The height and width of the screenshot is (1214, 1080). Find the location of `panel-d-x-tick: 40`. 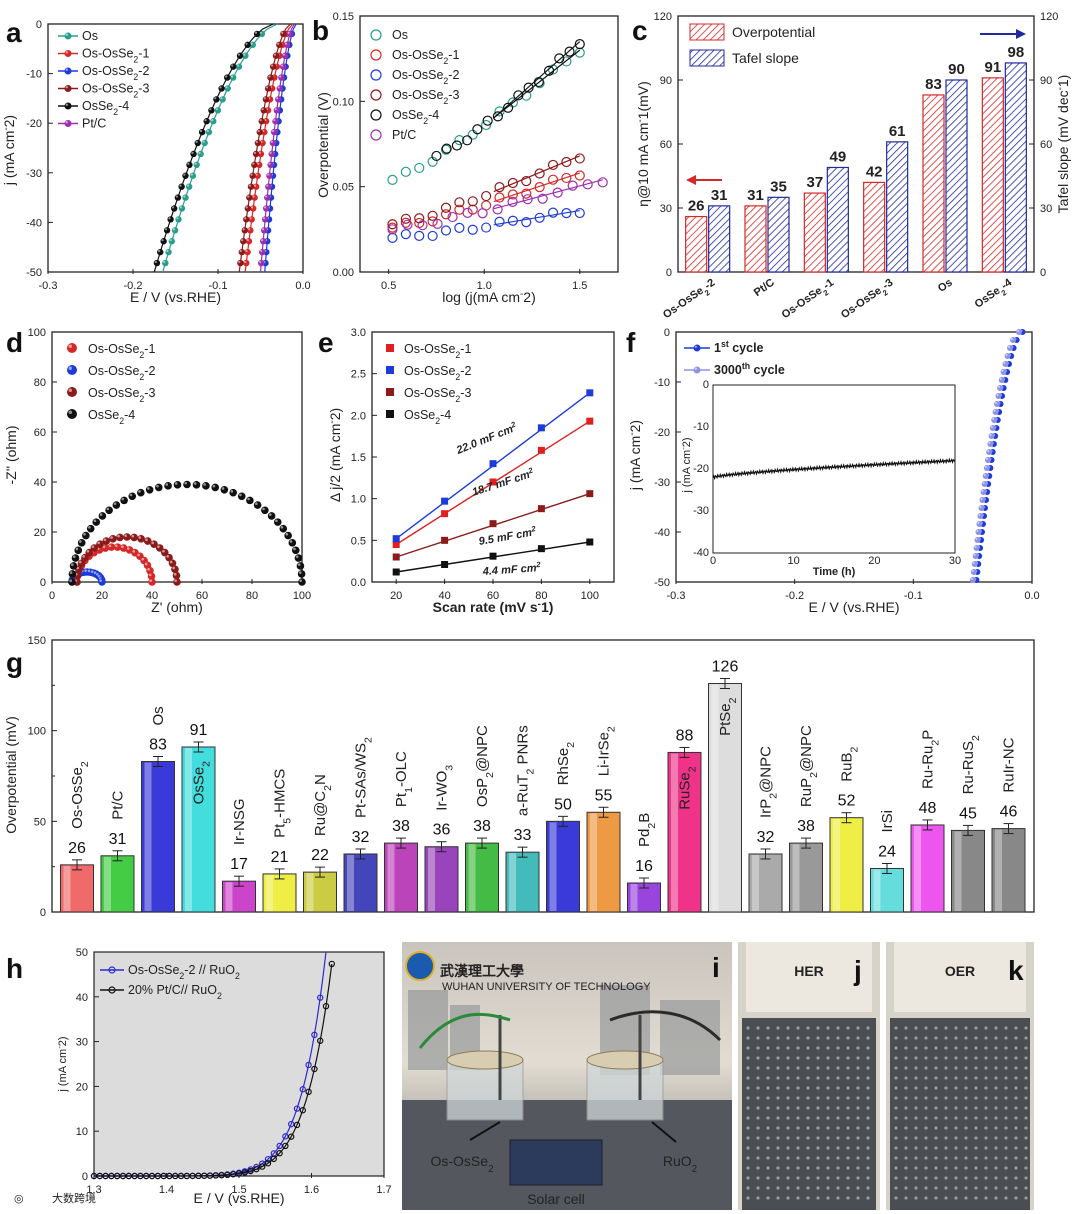

panel-d-x-tick: 40 is located at coordinates (152, 596).